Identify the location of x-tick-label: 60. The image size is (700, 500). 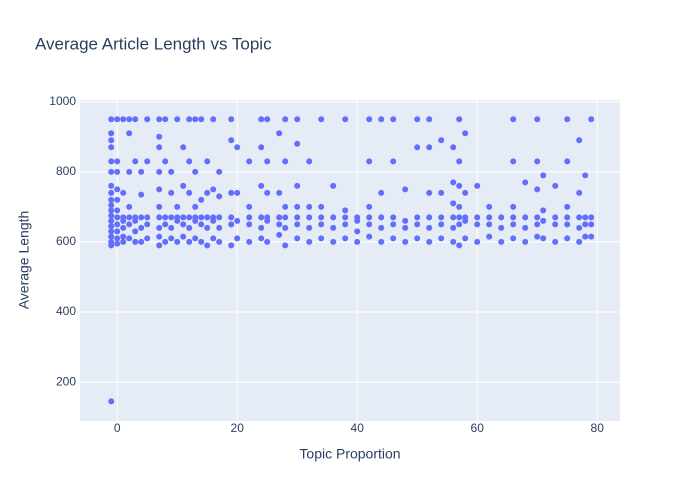
(478, 428).